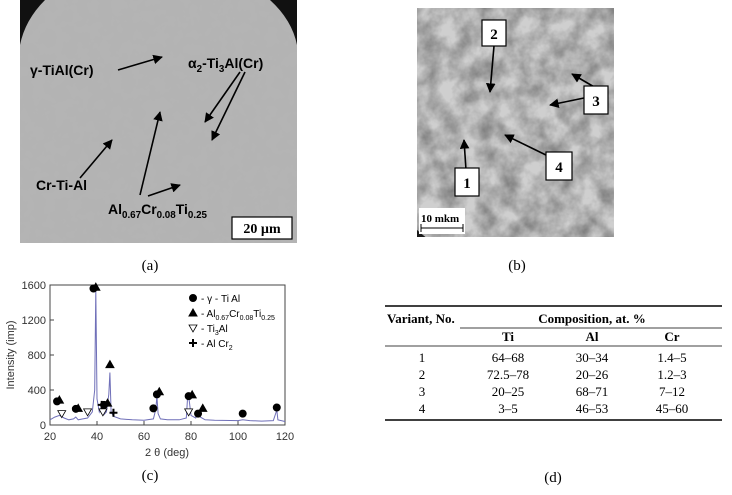 The width and height of the screenshot is (732, 495). What do you see at coordinates (144, 437) in the screenshot?
I see `x-tick-label: 60` at bounding box center [144, 437].